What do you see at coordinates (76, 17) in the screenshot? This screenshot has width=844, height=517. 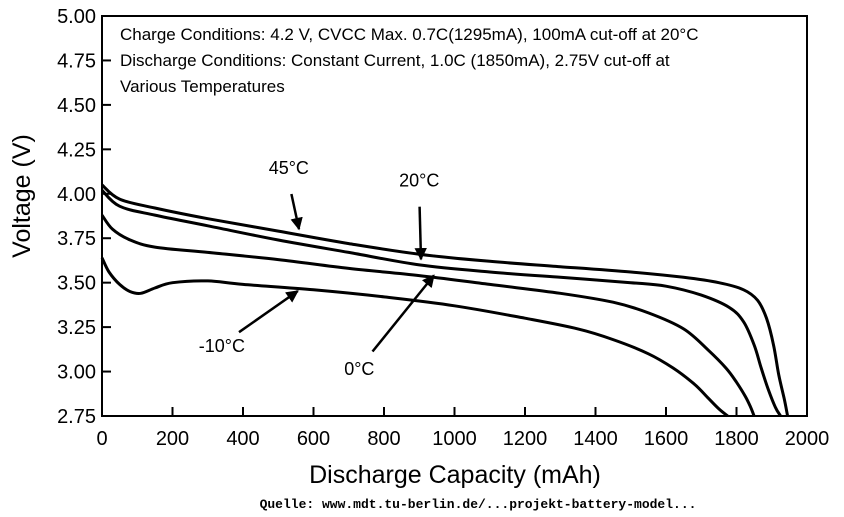 I see `y-tick-label: 5.00` at bounding box center [76, 17].